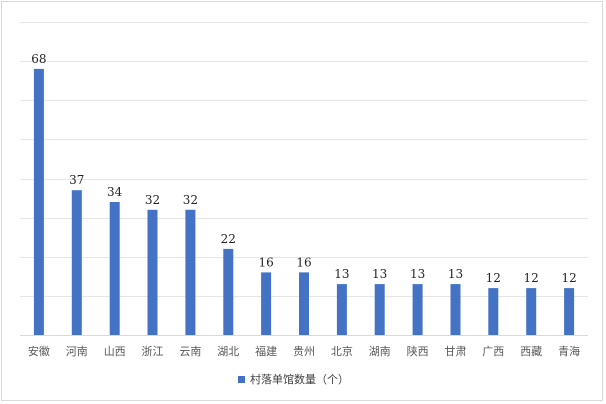 The width and height of the screenshot is (606, 404). I want to click on data-label: 22, so click(228, 239).